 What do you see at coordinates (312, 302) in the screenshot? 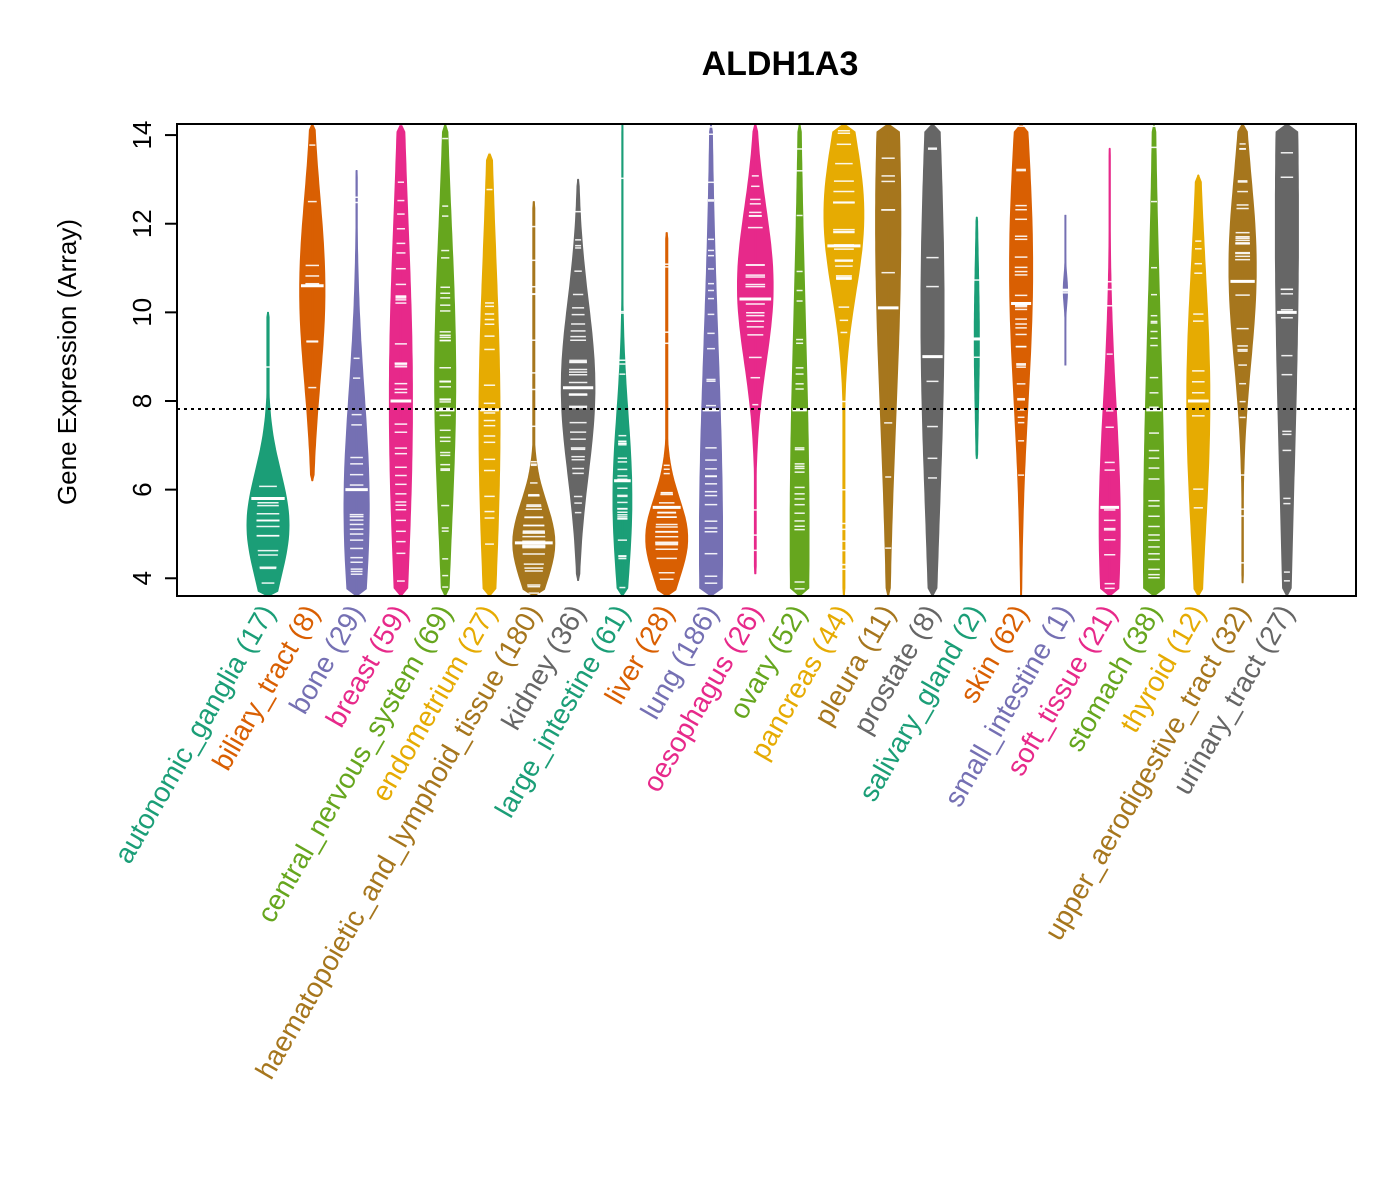
I see `violin-biliary_tract` at bounding box center [312, 302].